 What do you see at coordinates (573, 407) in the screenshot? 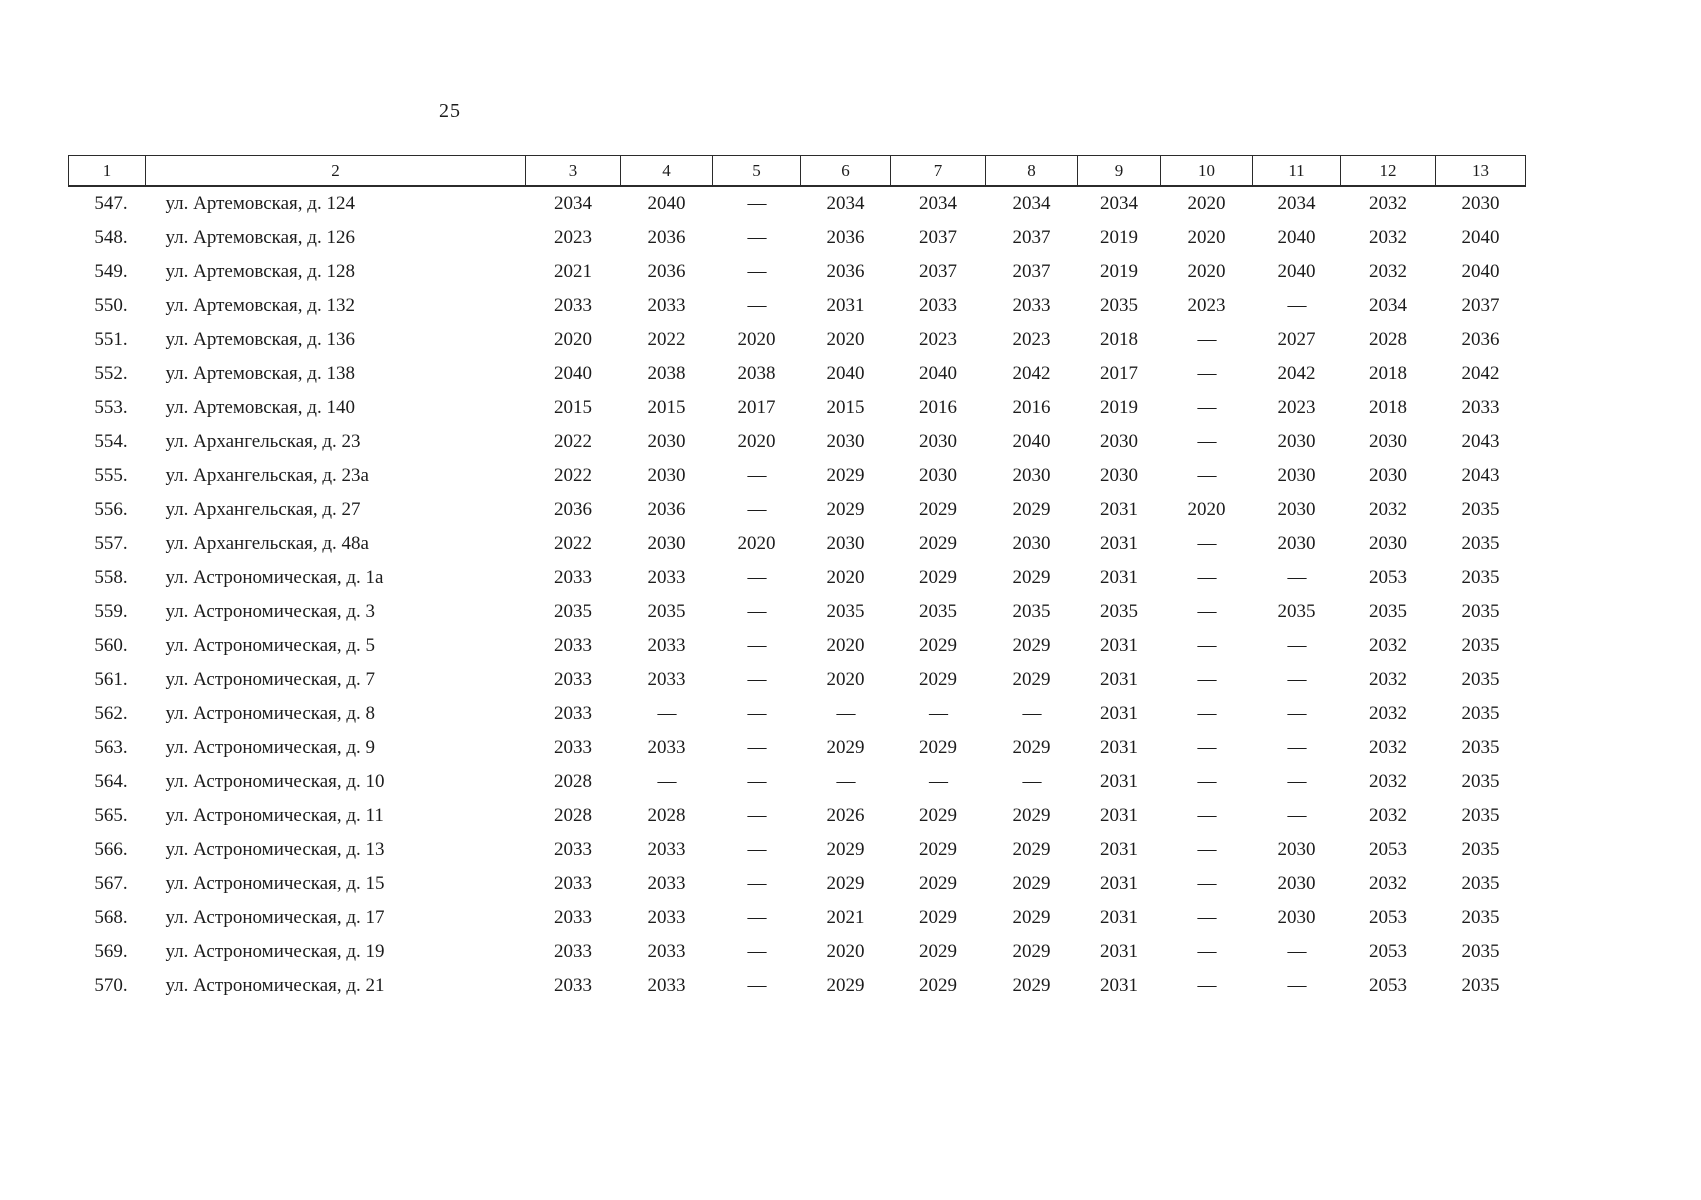
I see `year-cell: 2015` at bounding box center [573, 407].